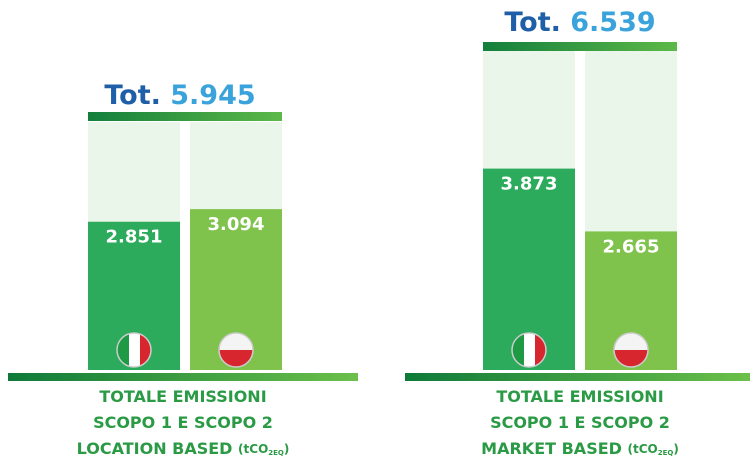 The height and width of the screenshot is (461, 753). I want to click on caption-text: LOCATION BASED, so click(155, 448).